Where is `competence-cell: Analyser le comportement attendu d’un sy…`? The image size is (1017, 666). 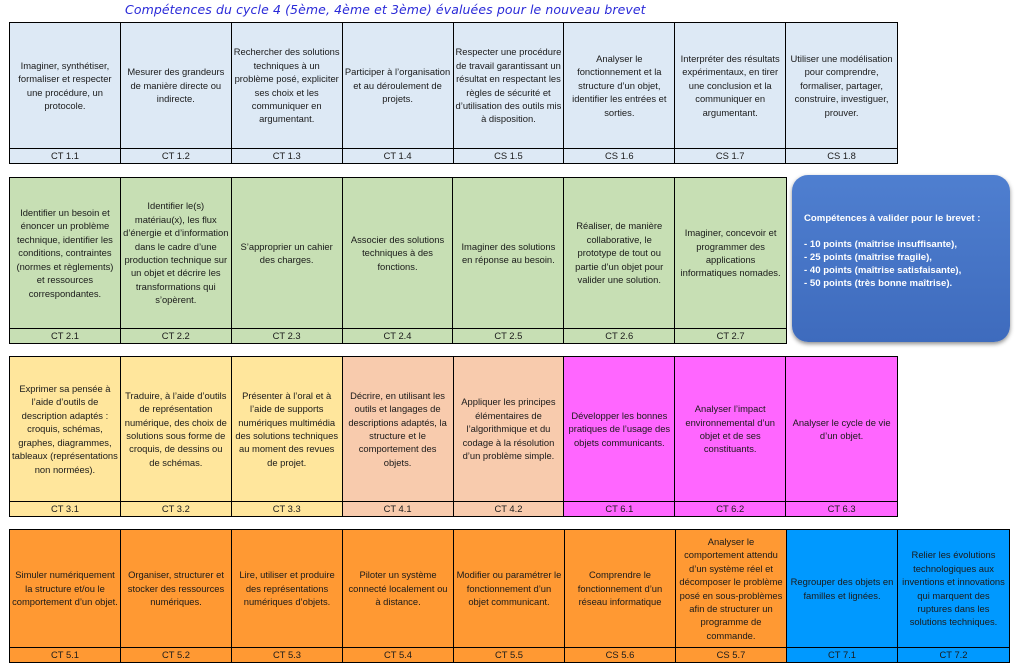
competence-cell: Analyser le comportement attendu d’un sy… is located at coordinates (731, 596).